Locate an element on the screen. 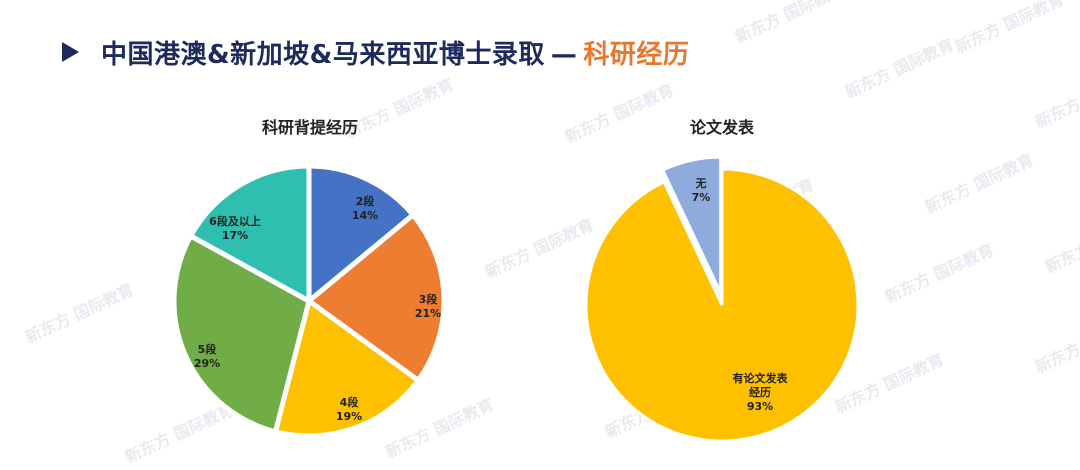  slice-label-0-2: 4段 19% is located at coordinates (349, 409).